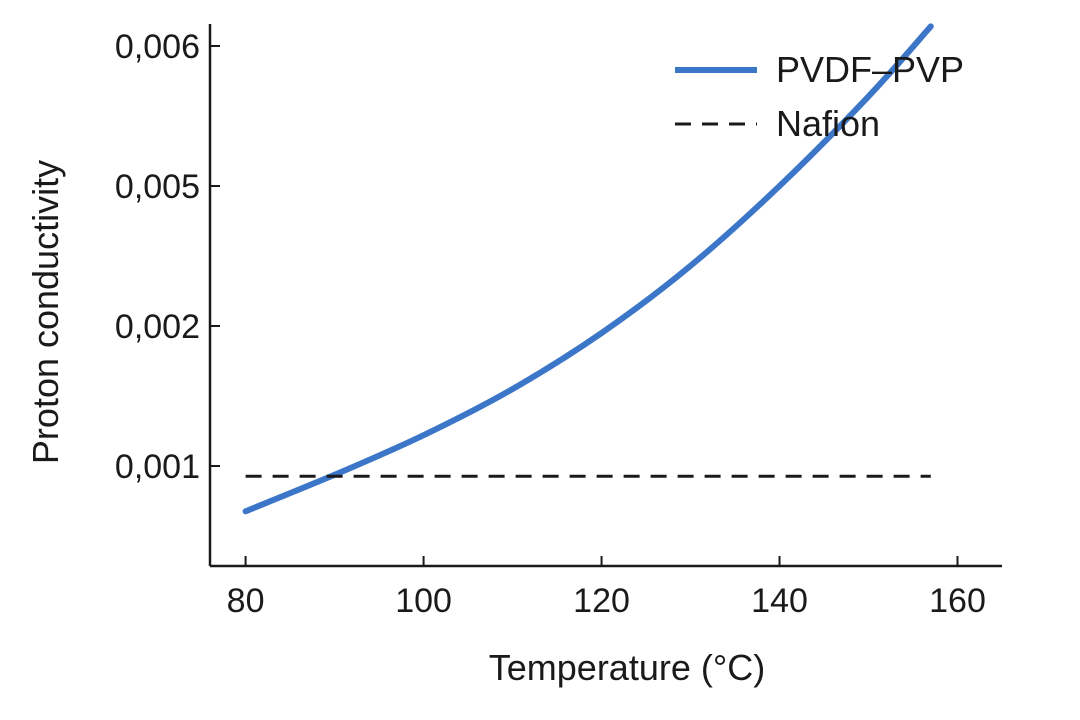 This screenshot has width=1080, height=720. What do you see at coordinates (819, 96) in the screenshot?
I see `legend: PVDF–PVP Nafion` at bounding box center [819, 96].